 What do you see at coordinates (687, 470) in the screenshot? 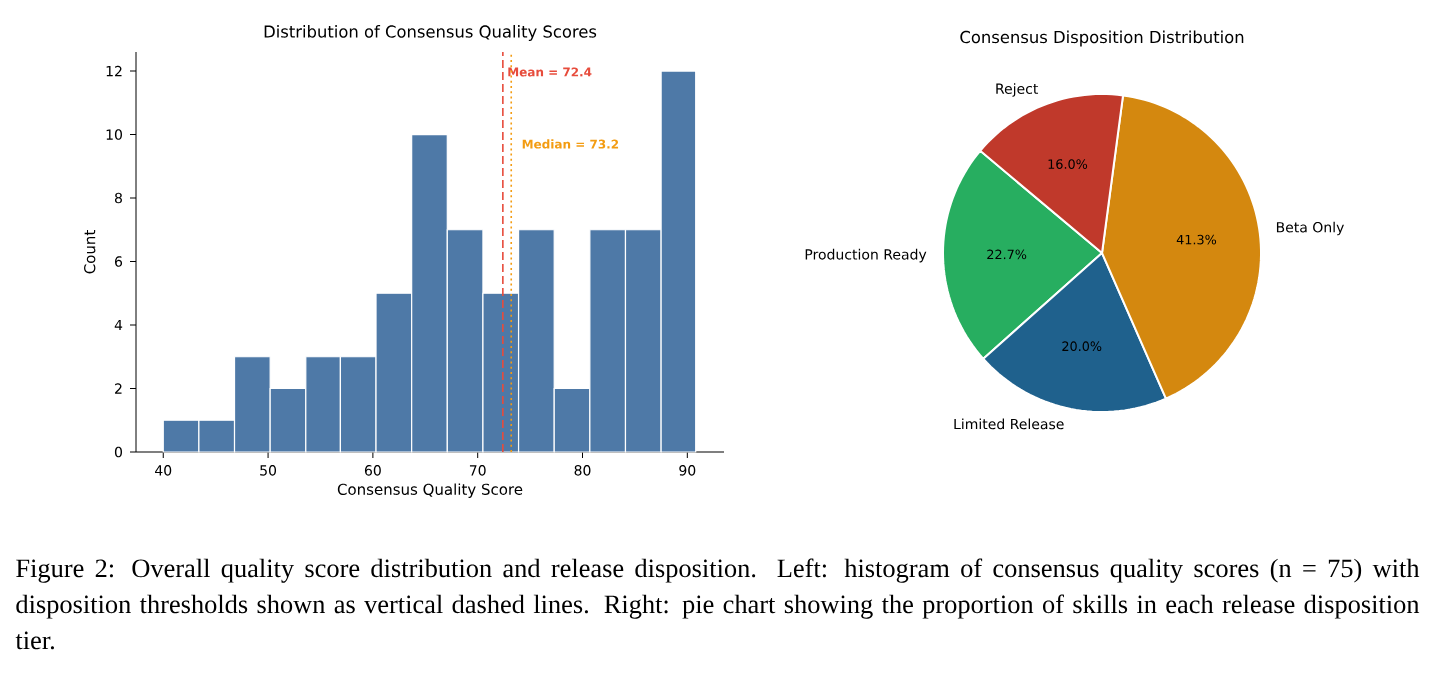
I see `x-tick-label: 90` at bounding box center [687, 470].